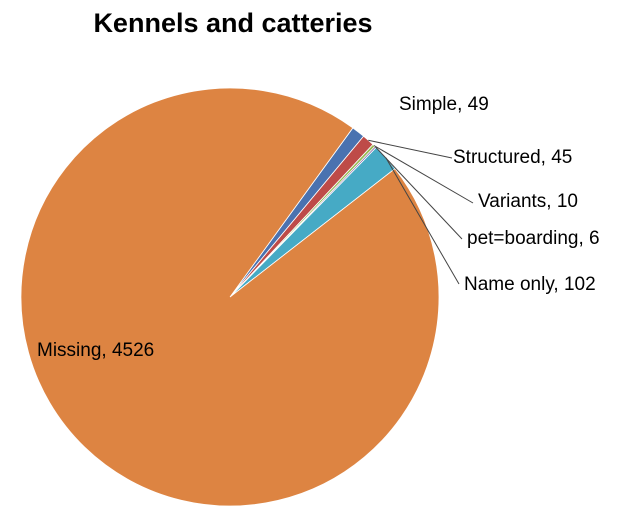 This screenshot has width=642, height=525. Describe the element at coordinates (530, 284) in the screenshot. I see `data-label-name-only: Name only, 102` at that location.